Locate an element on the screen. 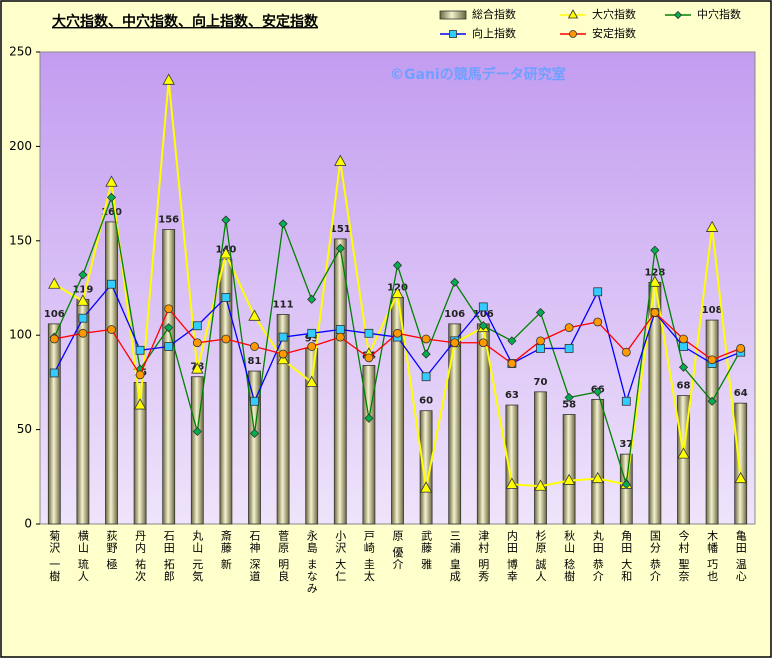 The width and height of the screenshot is (772, 662). y-tick-label: 250 is located at coordinates (20, 52).